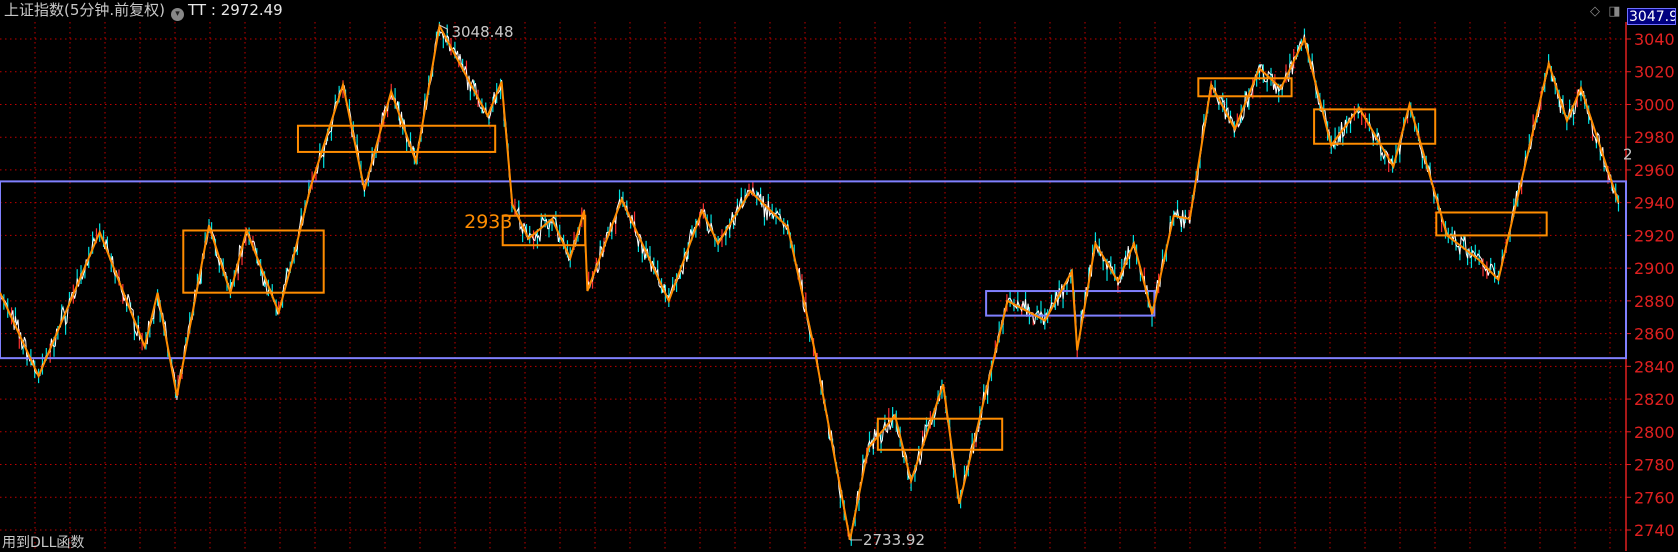 The width and height of the screenshot is (1678, 552). What do you see at coordinates (1654, 399) in the screenshot?
I see `y-tick-label: 2820` at bounding box center [1654, 399].